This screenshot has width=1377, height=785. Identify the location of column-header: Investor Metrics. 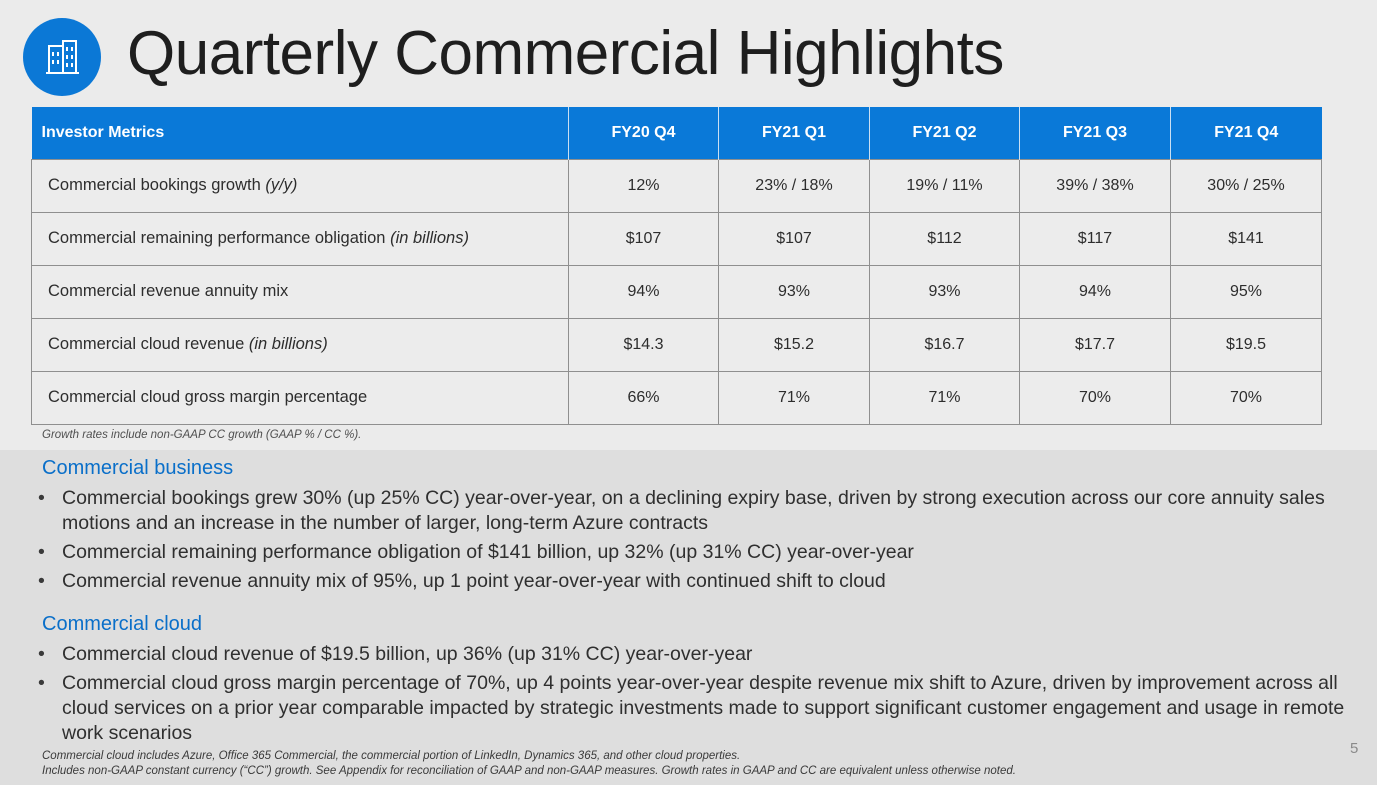
(300, 133).